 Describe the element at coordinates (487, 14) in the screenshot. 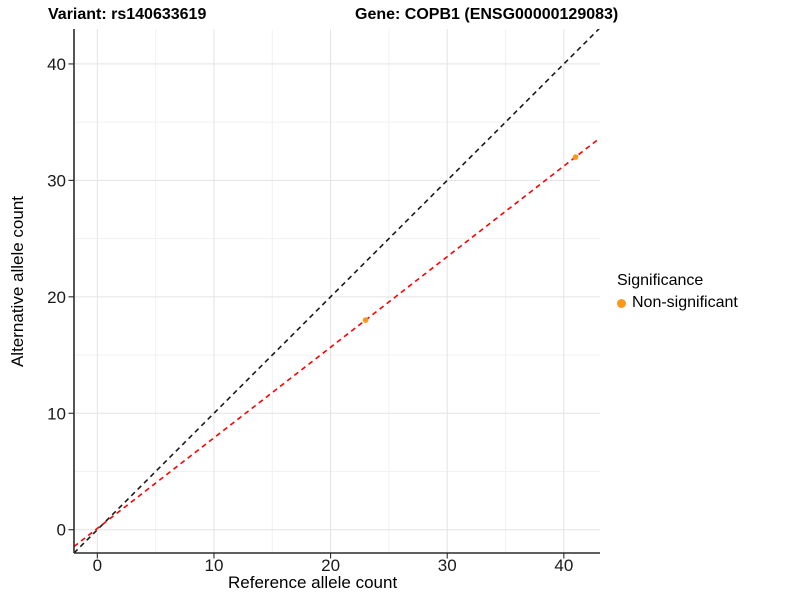

I see `plot-title-gene: Gene: COPB1 (ENSG00000129083)` at that location.